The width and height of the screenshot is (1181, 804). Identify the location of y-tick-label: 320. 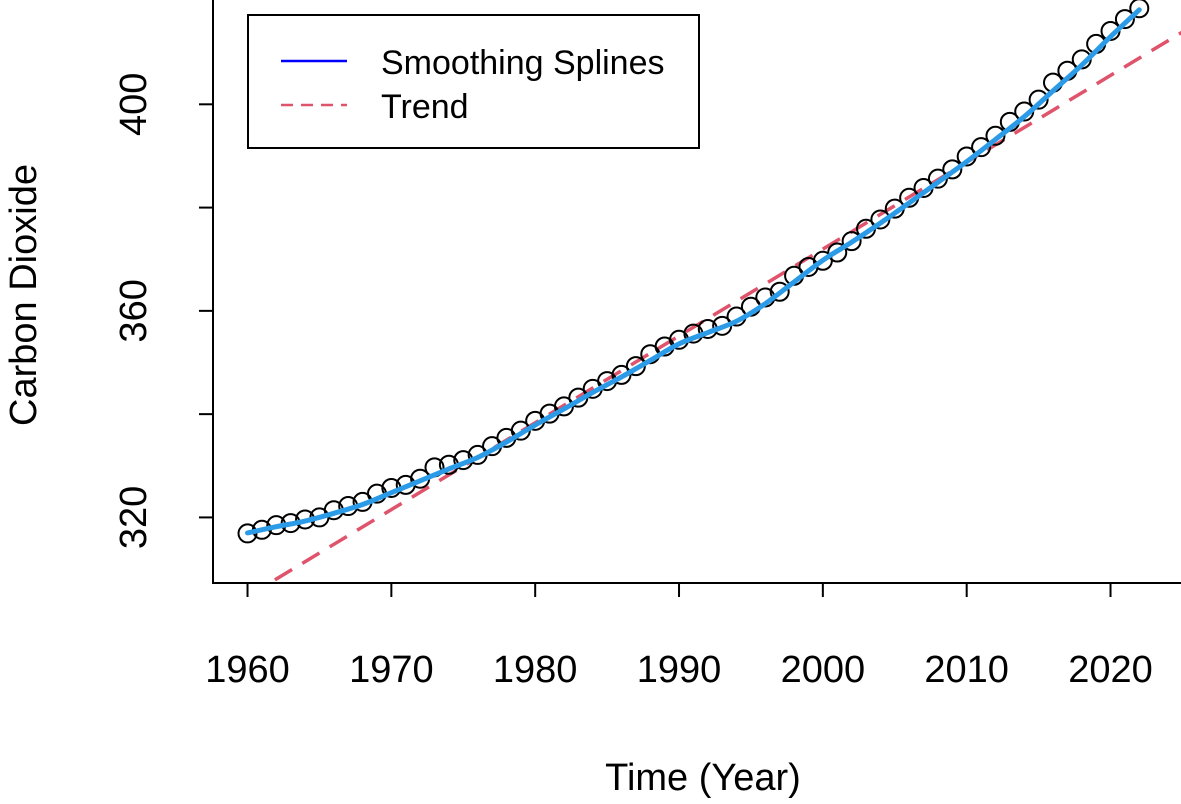
(134, 517).